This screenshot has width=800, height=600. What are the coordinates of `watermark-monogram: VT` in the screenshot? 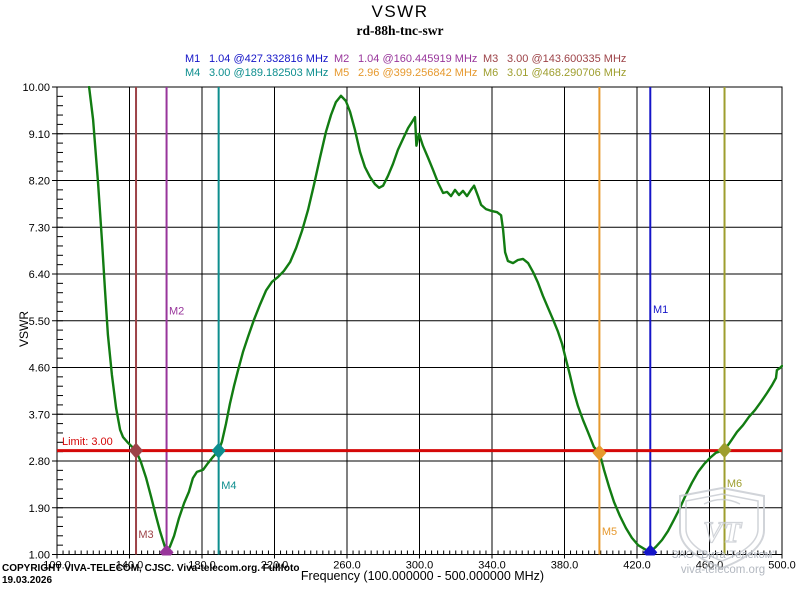 It's located at (723, 532).